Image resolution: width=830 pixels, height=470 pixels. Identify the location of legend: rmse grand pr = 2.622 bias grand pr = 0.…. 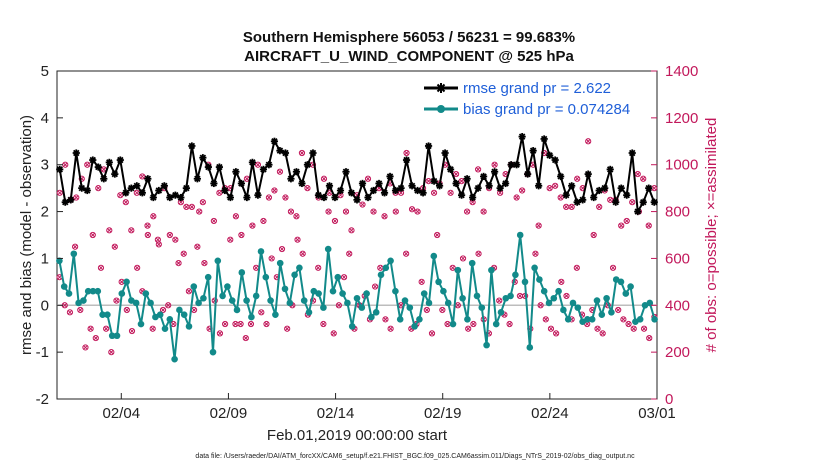
(532, 98).